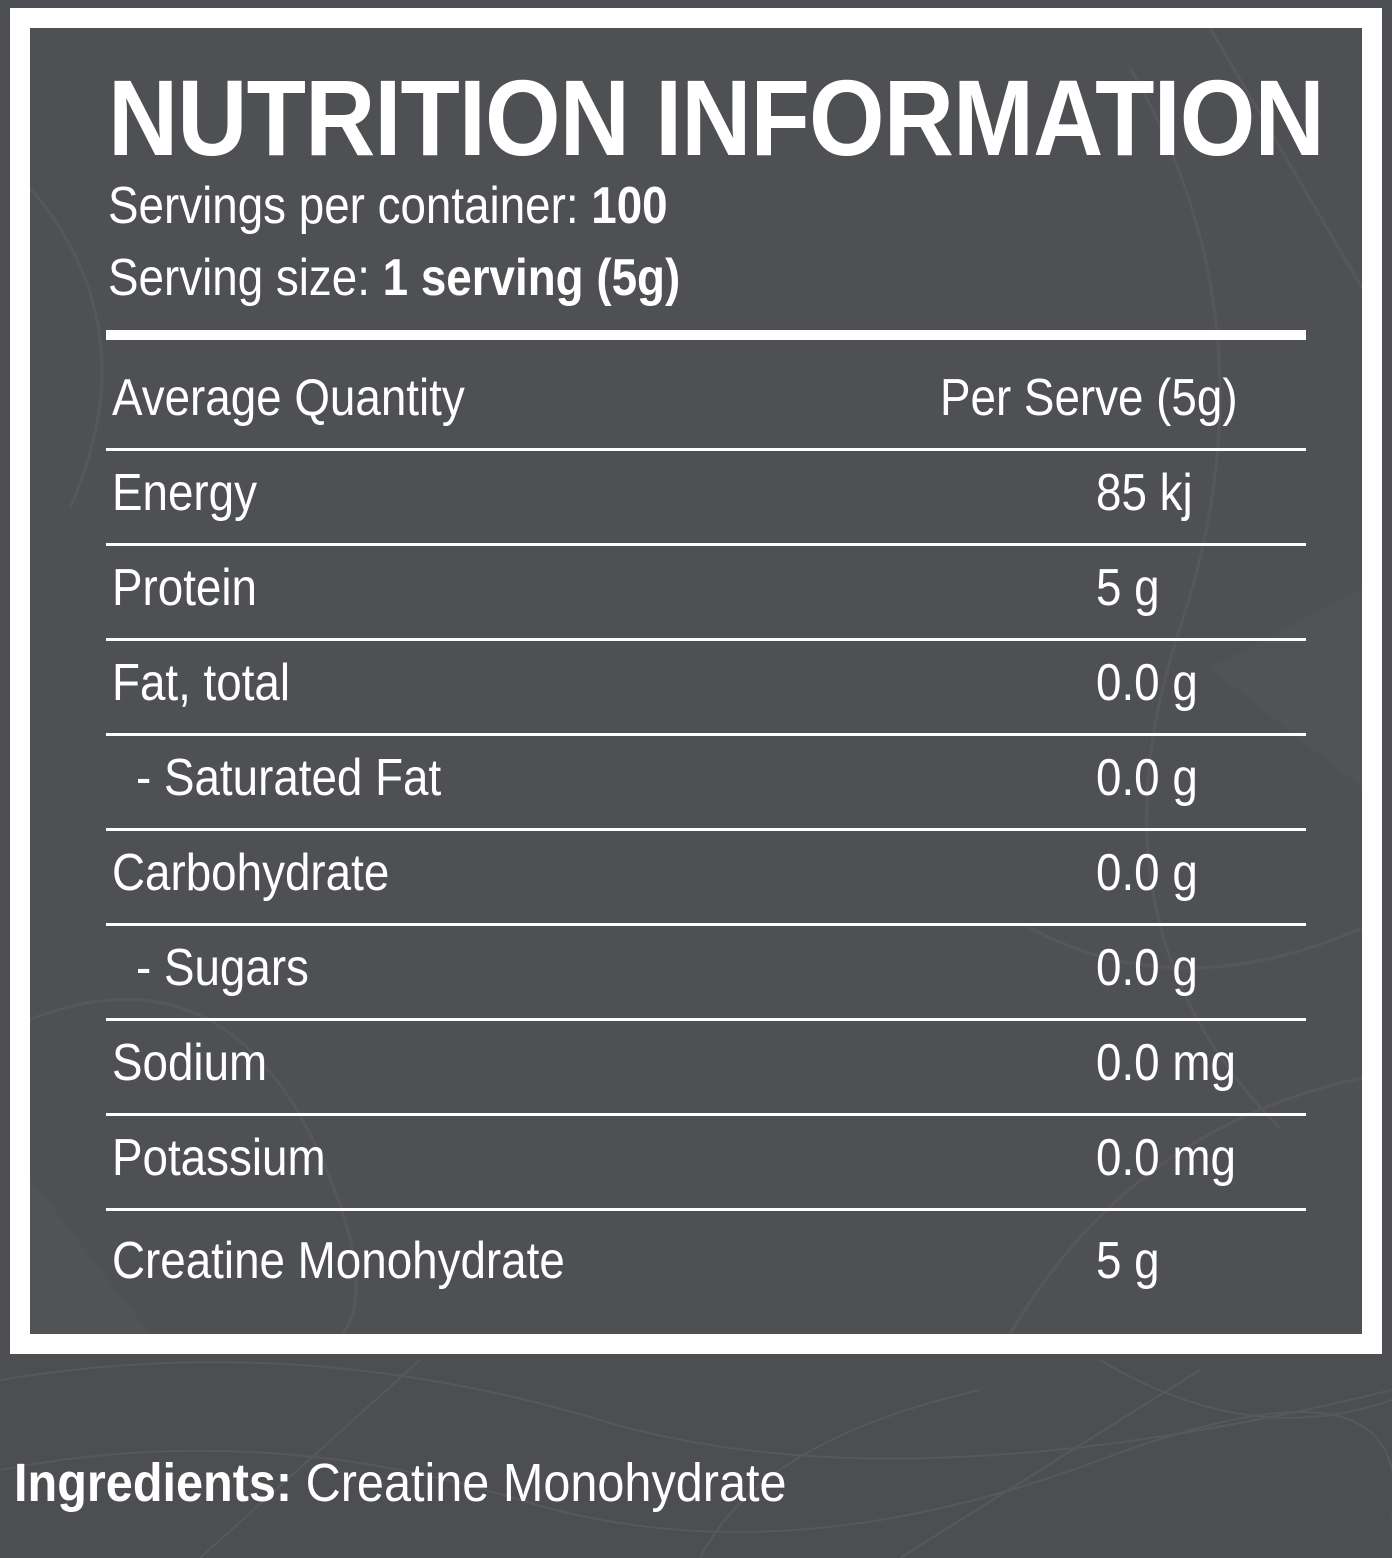 This screenshot has height=1558, width=1392. I want to click on row-label: Creatine Monohydrate, so click(338, 1261).